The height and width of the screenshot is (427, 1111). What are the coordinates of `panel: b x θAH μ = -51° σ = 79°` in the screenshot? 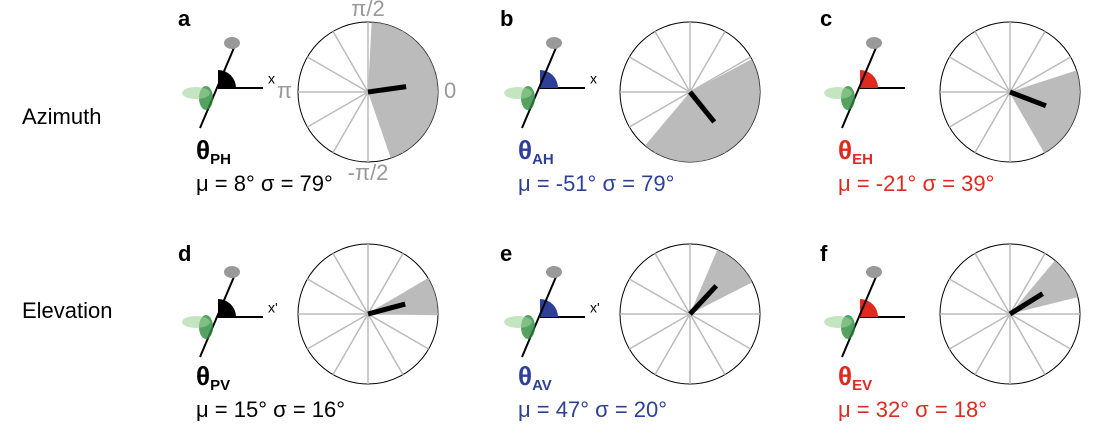 It's located at (630, 101).